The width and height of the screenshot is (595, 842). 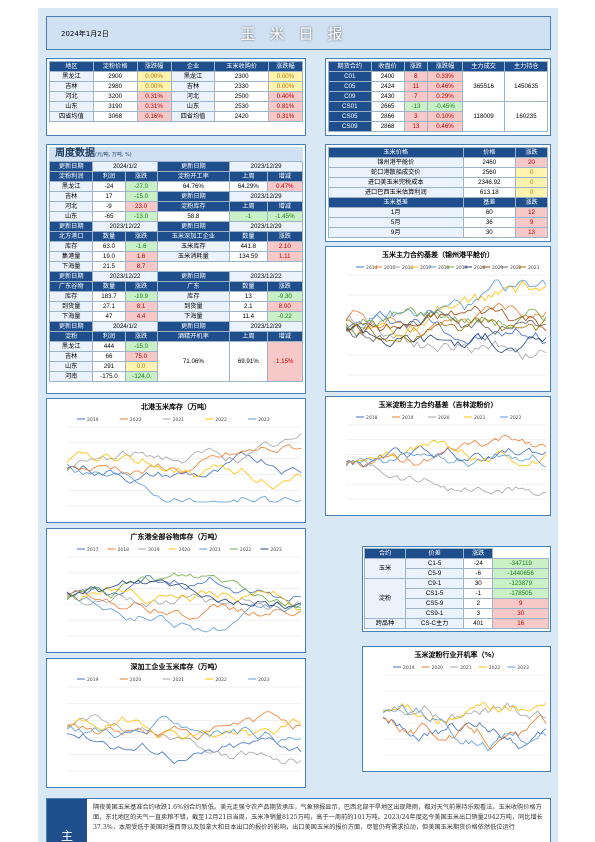 I want to click on table-cell: -1440656, so click(x=520, y=573).